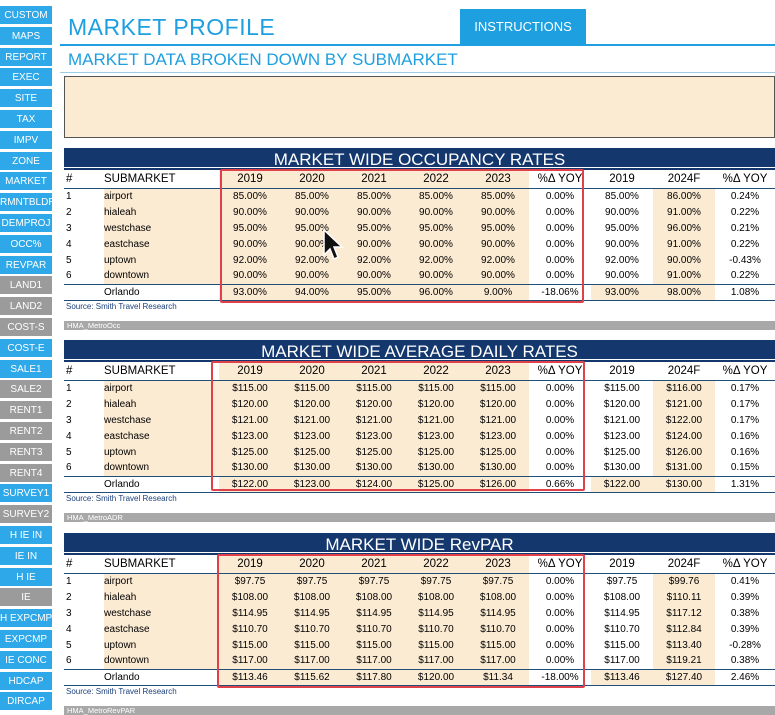 This screenshot has height=715, width=775. What do you see at coordinates (312, 196) in the screenshot?
I see `value-cell: 85.00%` at bounding box center [312, 196].